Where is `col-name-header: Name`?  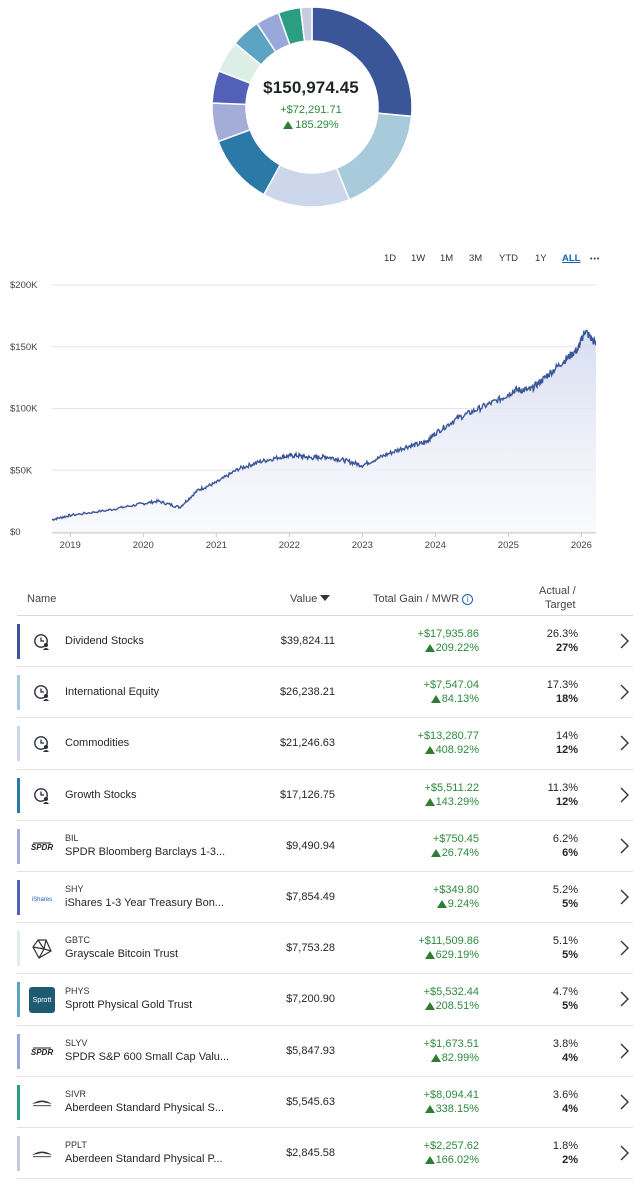 col-name-header: Name is located at coordinates (42, 599).